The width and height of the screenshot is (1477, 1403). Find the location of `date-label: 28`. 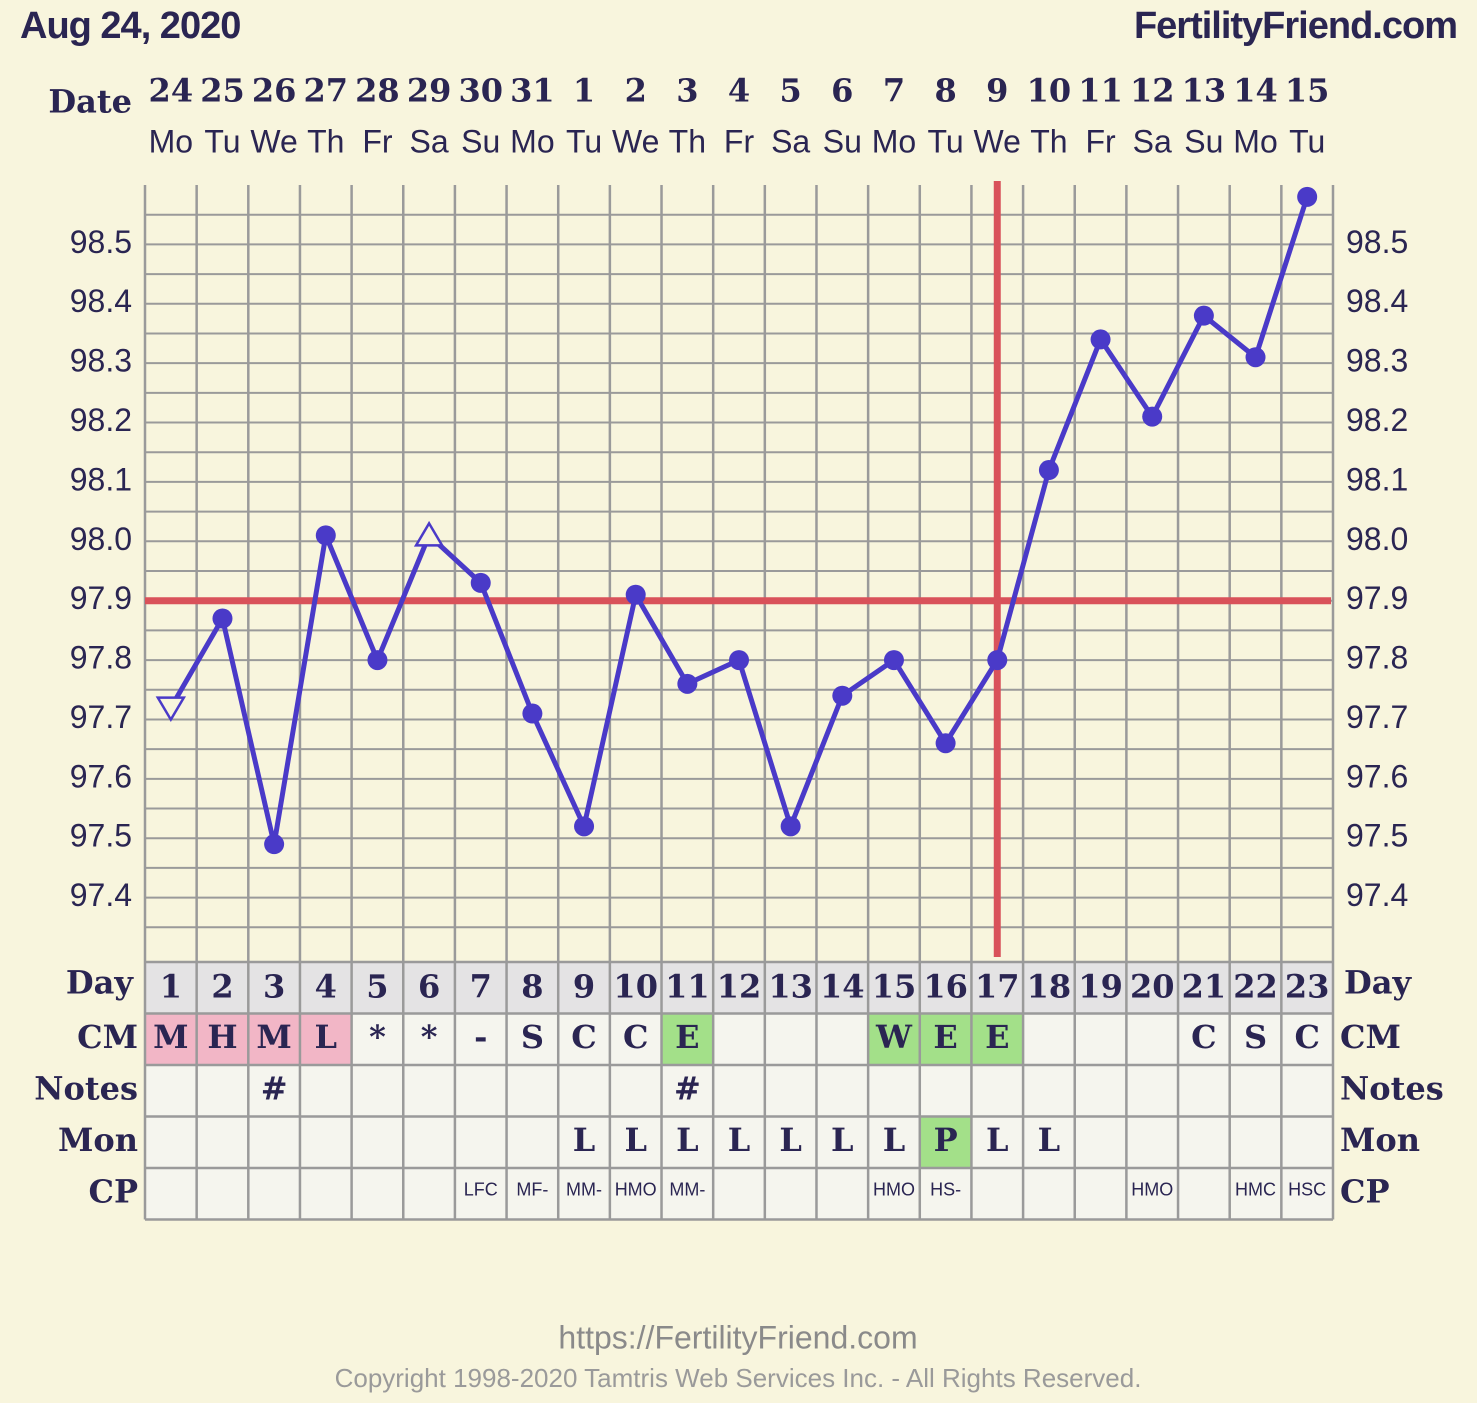

date-label: 28 is located at coordinates (377, 91).